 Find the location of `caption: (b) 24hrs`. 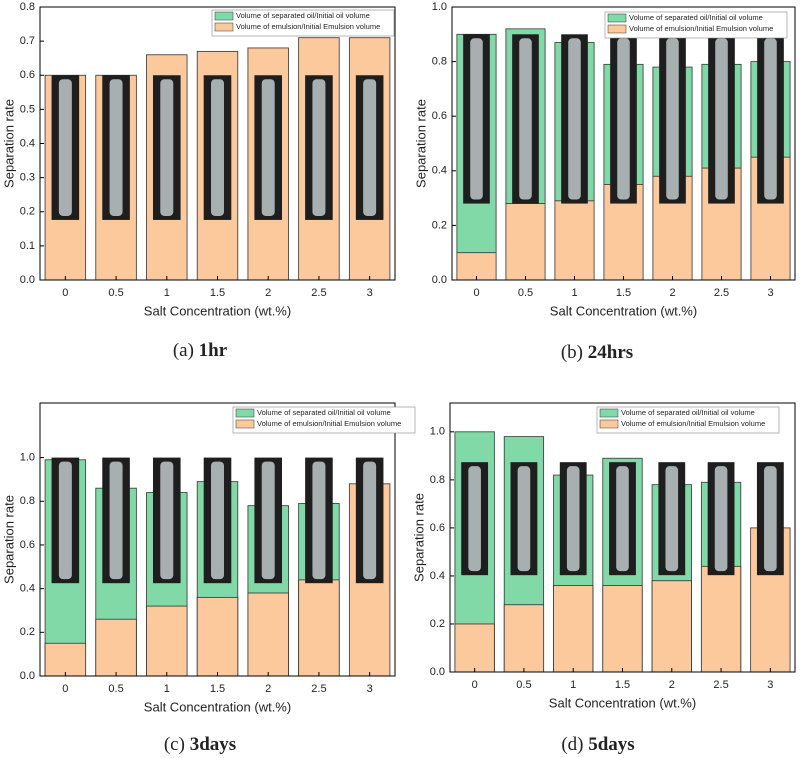

caption: (b) 24hrs is located at coordinates (597, 352).